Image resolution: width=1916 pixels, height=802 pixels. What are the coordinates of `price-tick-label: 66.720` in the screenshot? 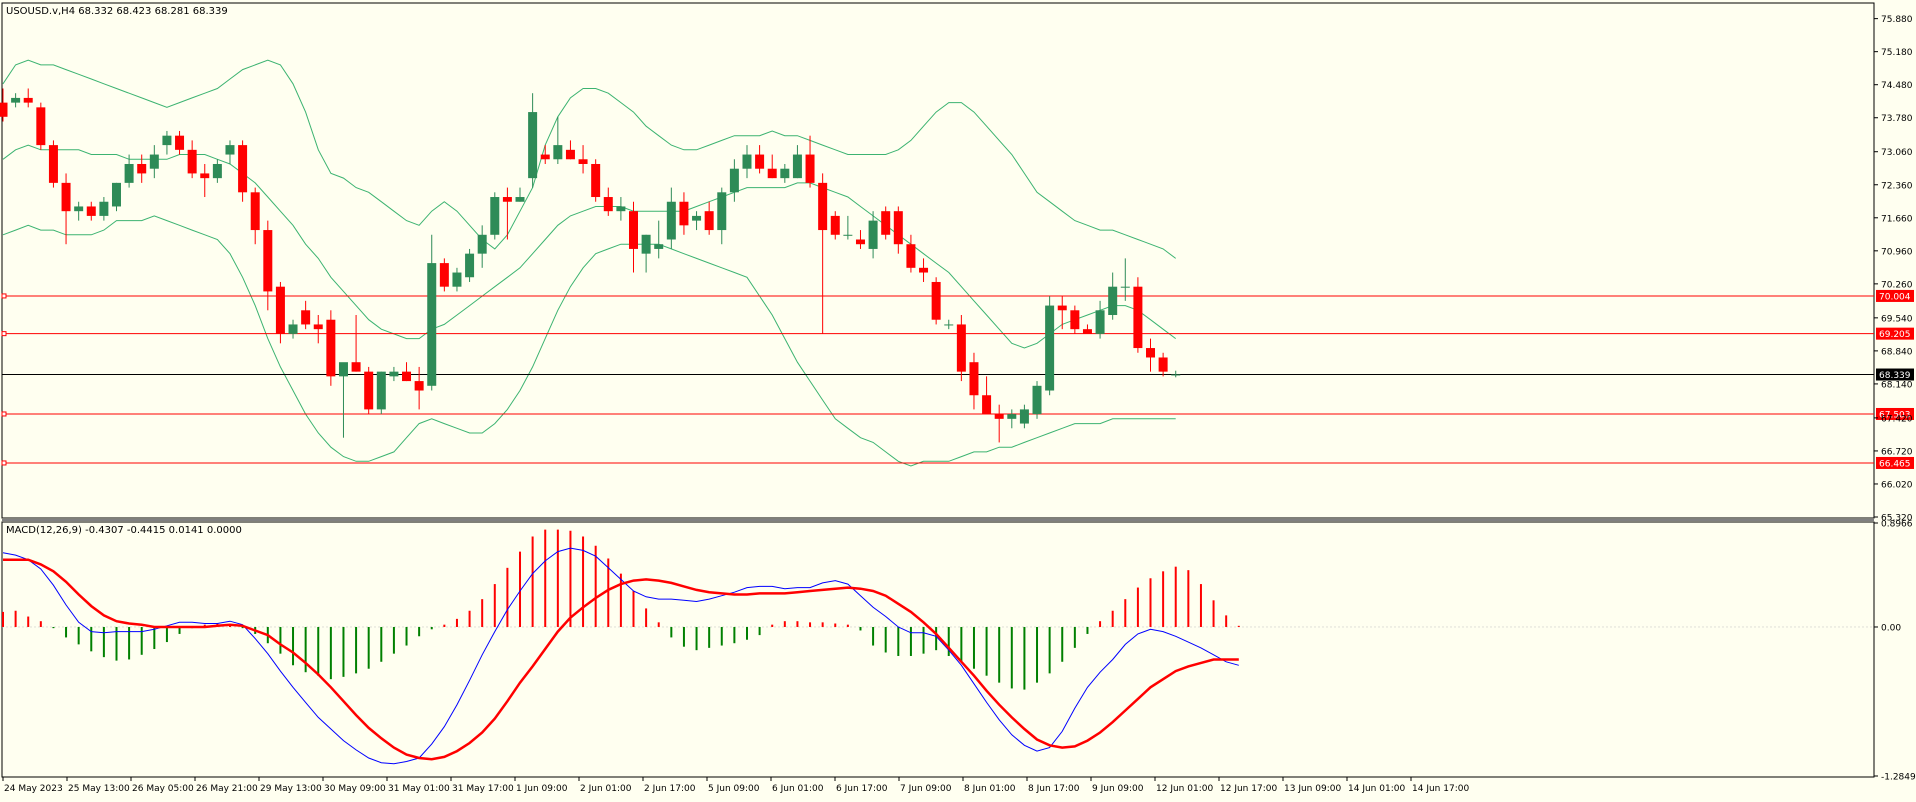 It's located at (1897, 452).